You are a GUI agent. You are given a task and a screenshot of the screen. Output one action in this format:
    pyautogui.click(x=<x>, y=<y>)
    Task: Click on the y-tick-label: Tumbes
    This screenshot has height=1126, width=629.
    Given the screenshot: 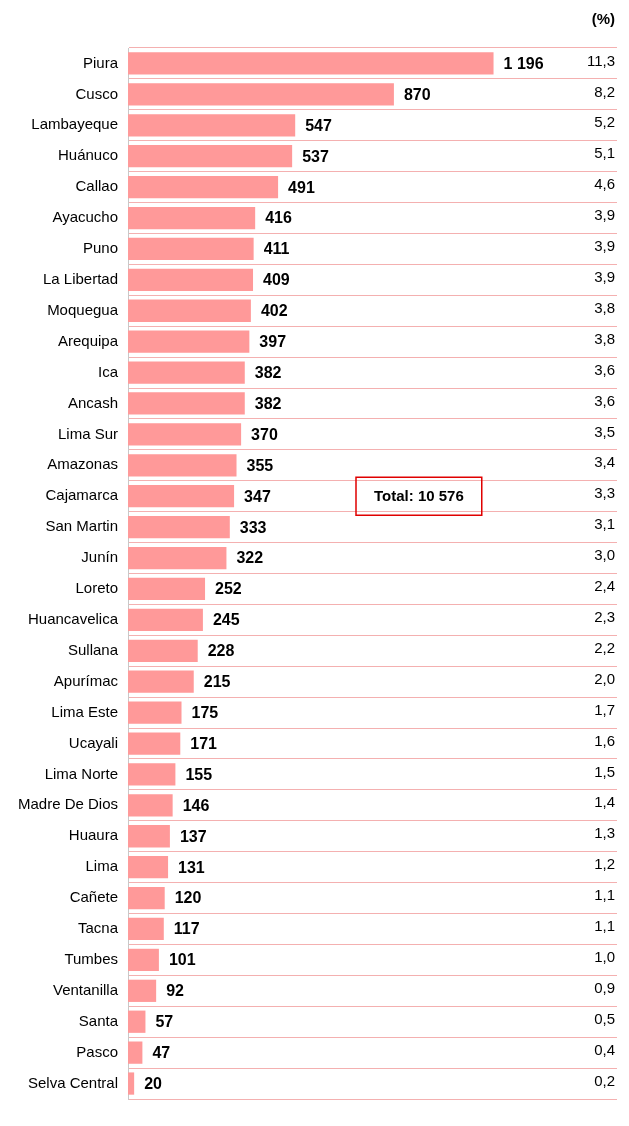 What is the action you would take?
    pyautogui.click(x=91, y=959)
    